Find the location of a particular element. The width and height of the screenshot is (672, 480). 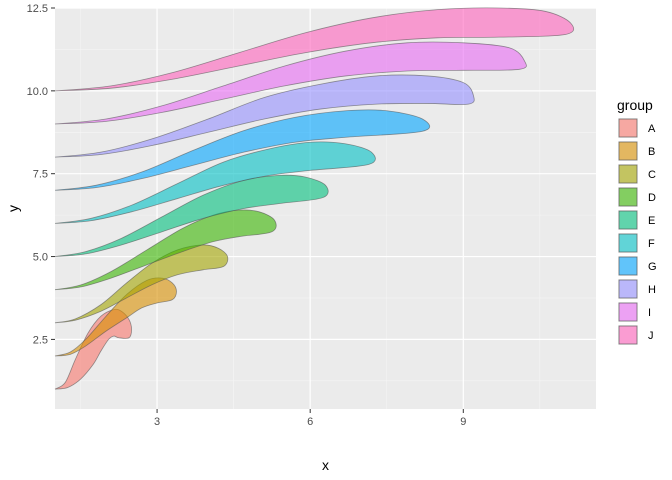

series-shape-H is located at coordinates (264, 116).